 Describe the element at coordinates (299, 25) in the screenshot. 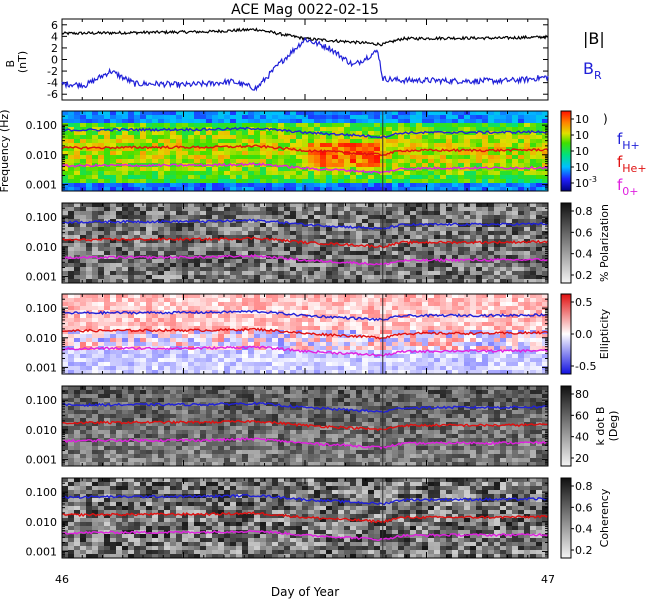

I see `b-y-tick: 6` at that location.